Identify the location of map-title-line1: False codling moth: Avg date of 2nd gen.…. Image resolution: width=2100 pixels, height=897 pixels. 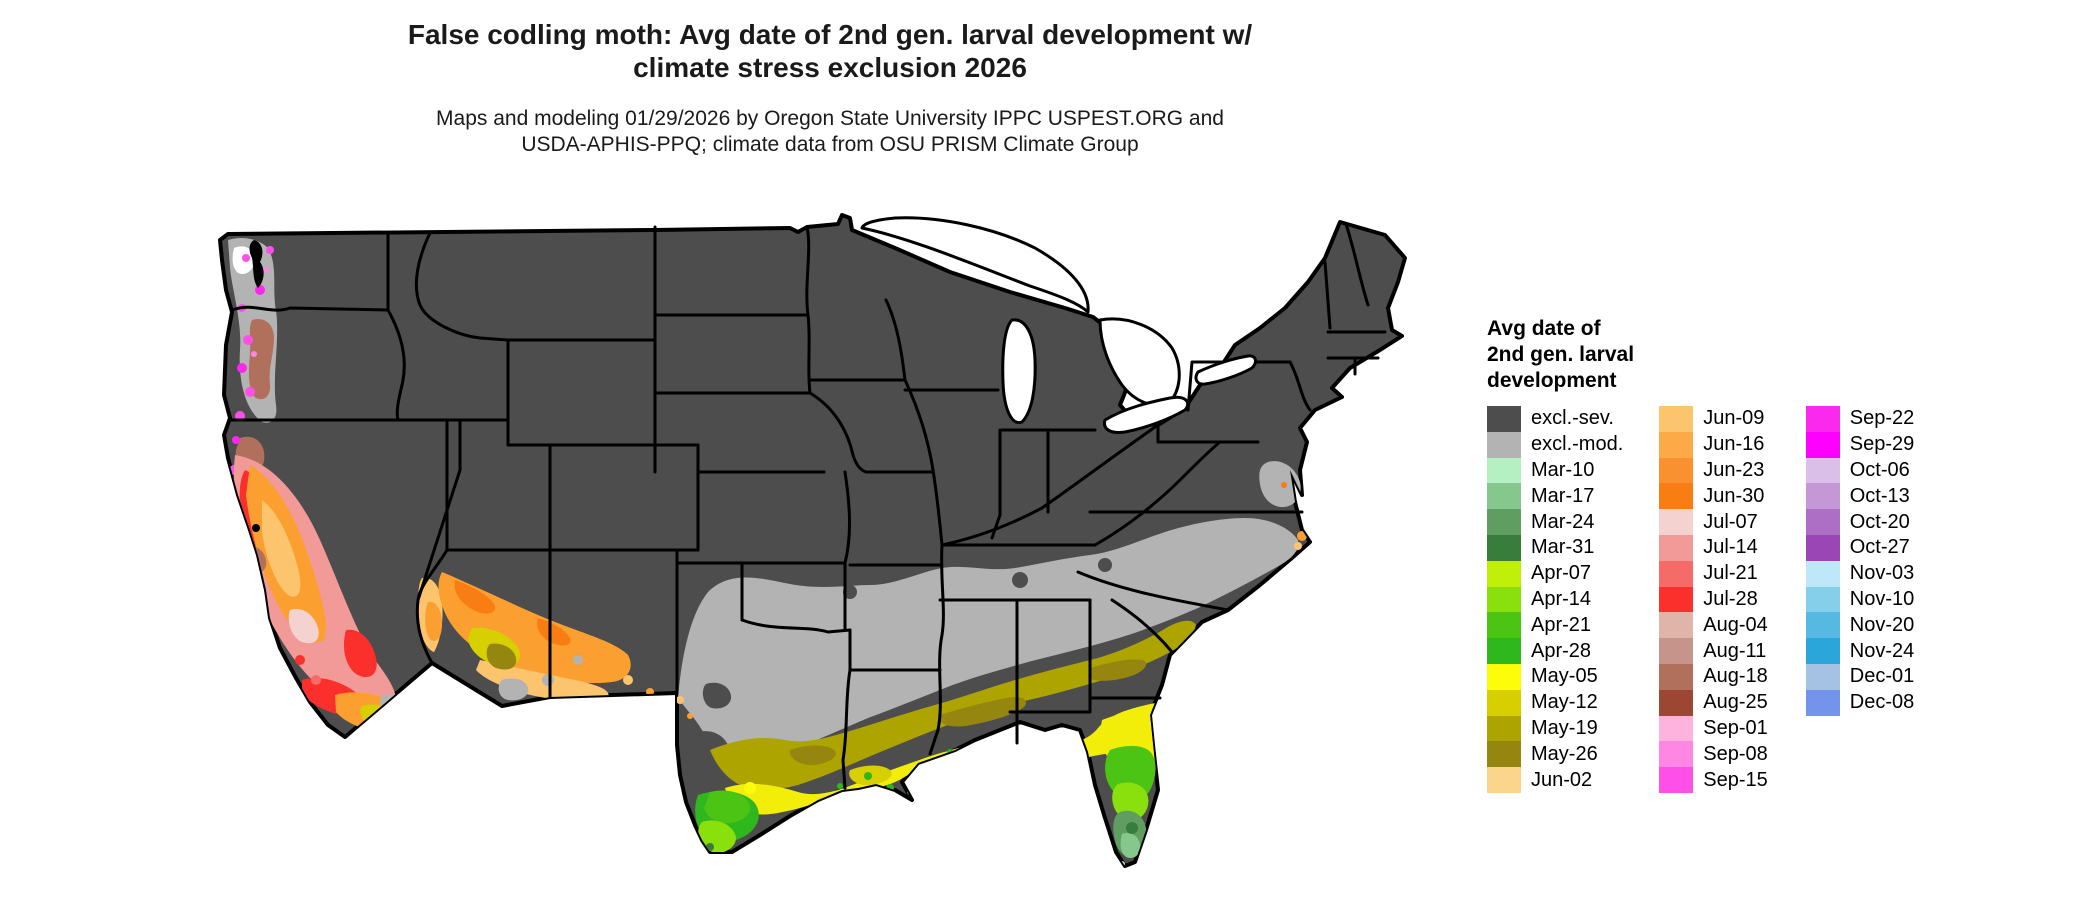
(830, 34).